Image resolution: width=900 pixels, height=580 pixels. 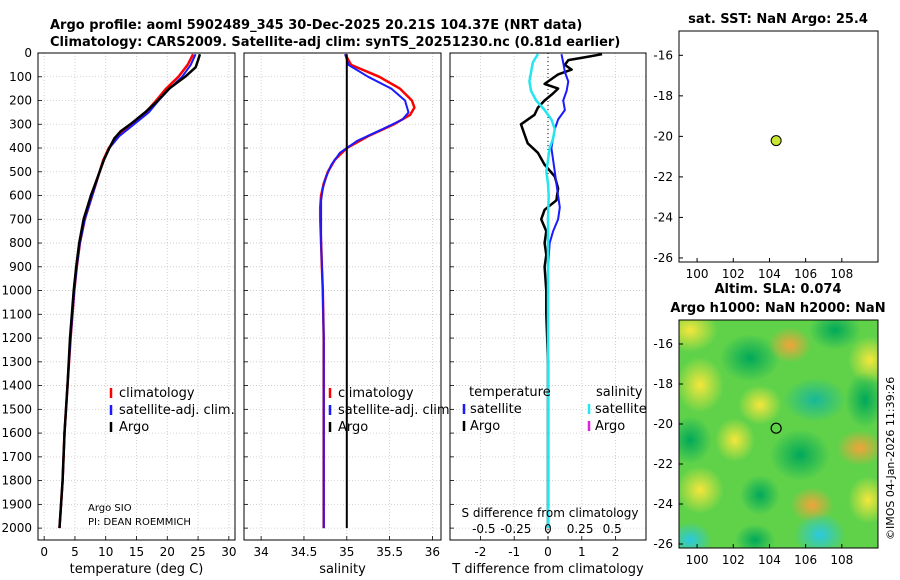 What do you see at coordinates (16, 433) in the screenshot?
I see `y-tick-label: 1600` at bounding box center [16, 433].